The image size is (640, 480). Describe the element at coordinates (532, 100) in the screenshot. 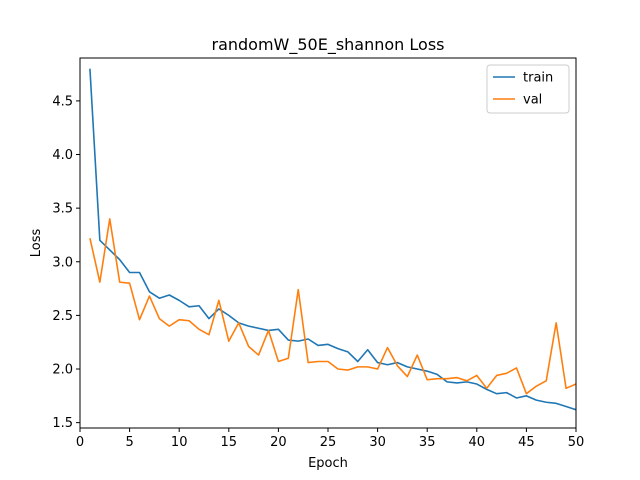

I see `legend-label-val: val` at that location.